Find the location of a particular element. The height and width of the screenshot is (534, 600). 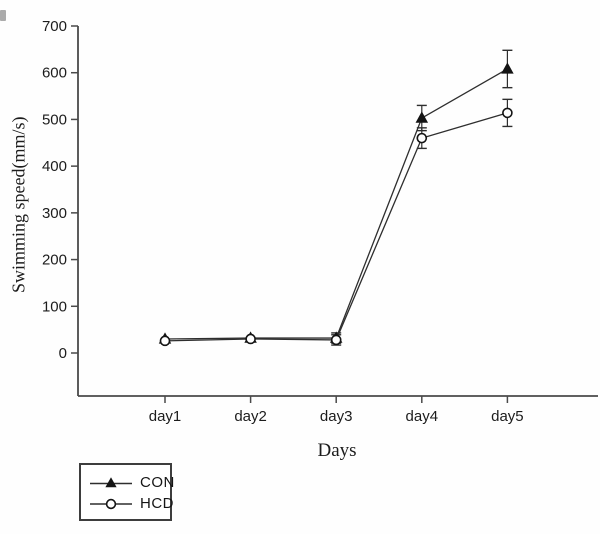

x-tick-label: day5 is located at coordinates (507, 416).